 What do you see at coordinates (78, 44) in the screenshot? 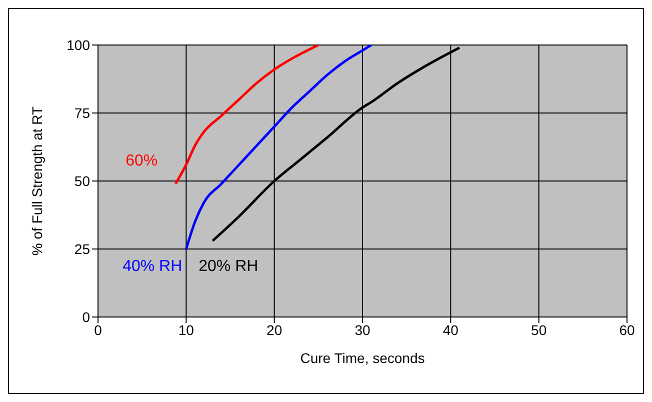
I see `y-tick-label: 100` at bounding box center [78, 44].